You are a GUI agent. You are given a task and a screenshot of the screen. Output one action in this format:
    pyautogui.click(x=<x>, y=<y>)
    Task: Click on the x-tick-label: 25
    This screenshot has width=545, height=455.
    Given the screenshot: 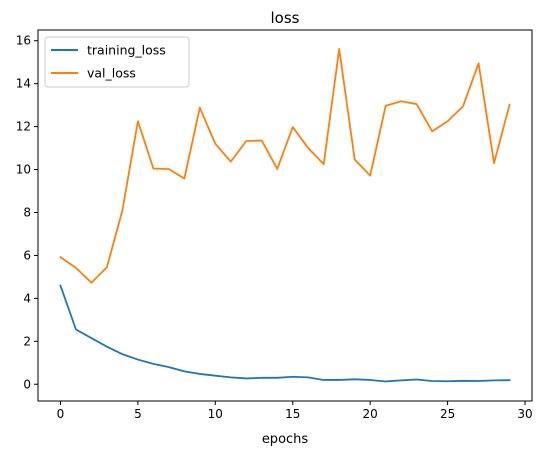 What is the action you would take?
    pyautogui.click(x=447, y=414)
    